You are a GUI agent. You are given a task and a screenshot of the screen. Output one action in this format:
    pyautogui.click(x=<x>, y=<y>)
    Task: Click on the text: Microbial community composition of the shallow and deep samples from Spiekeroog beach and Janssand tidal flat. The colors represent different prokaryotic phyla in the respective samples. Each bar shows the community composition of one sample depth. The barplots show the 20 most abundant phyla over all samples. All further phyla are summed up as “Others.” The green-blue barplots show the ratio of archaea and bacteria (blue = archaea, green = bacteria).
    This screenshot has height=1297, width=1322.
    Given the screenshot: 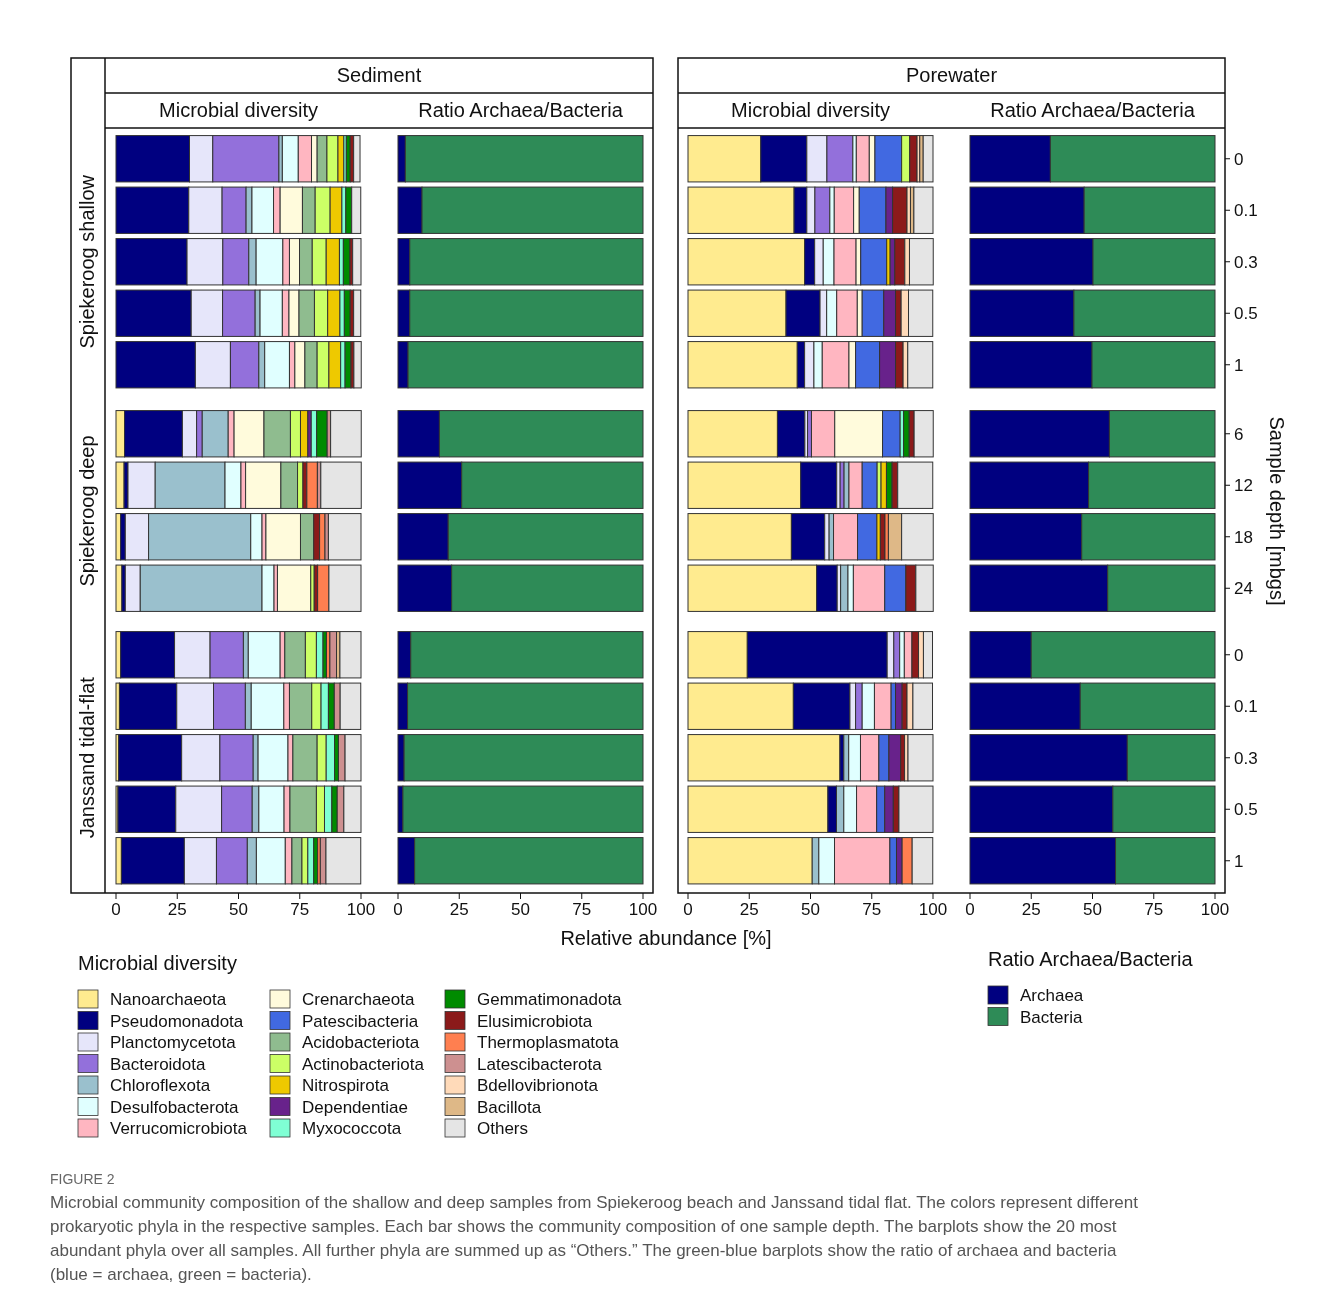 What is the action you would take?
    pyautogui.click(x=594, y=1238)
    